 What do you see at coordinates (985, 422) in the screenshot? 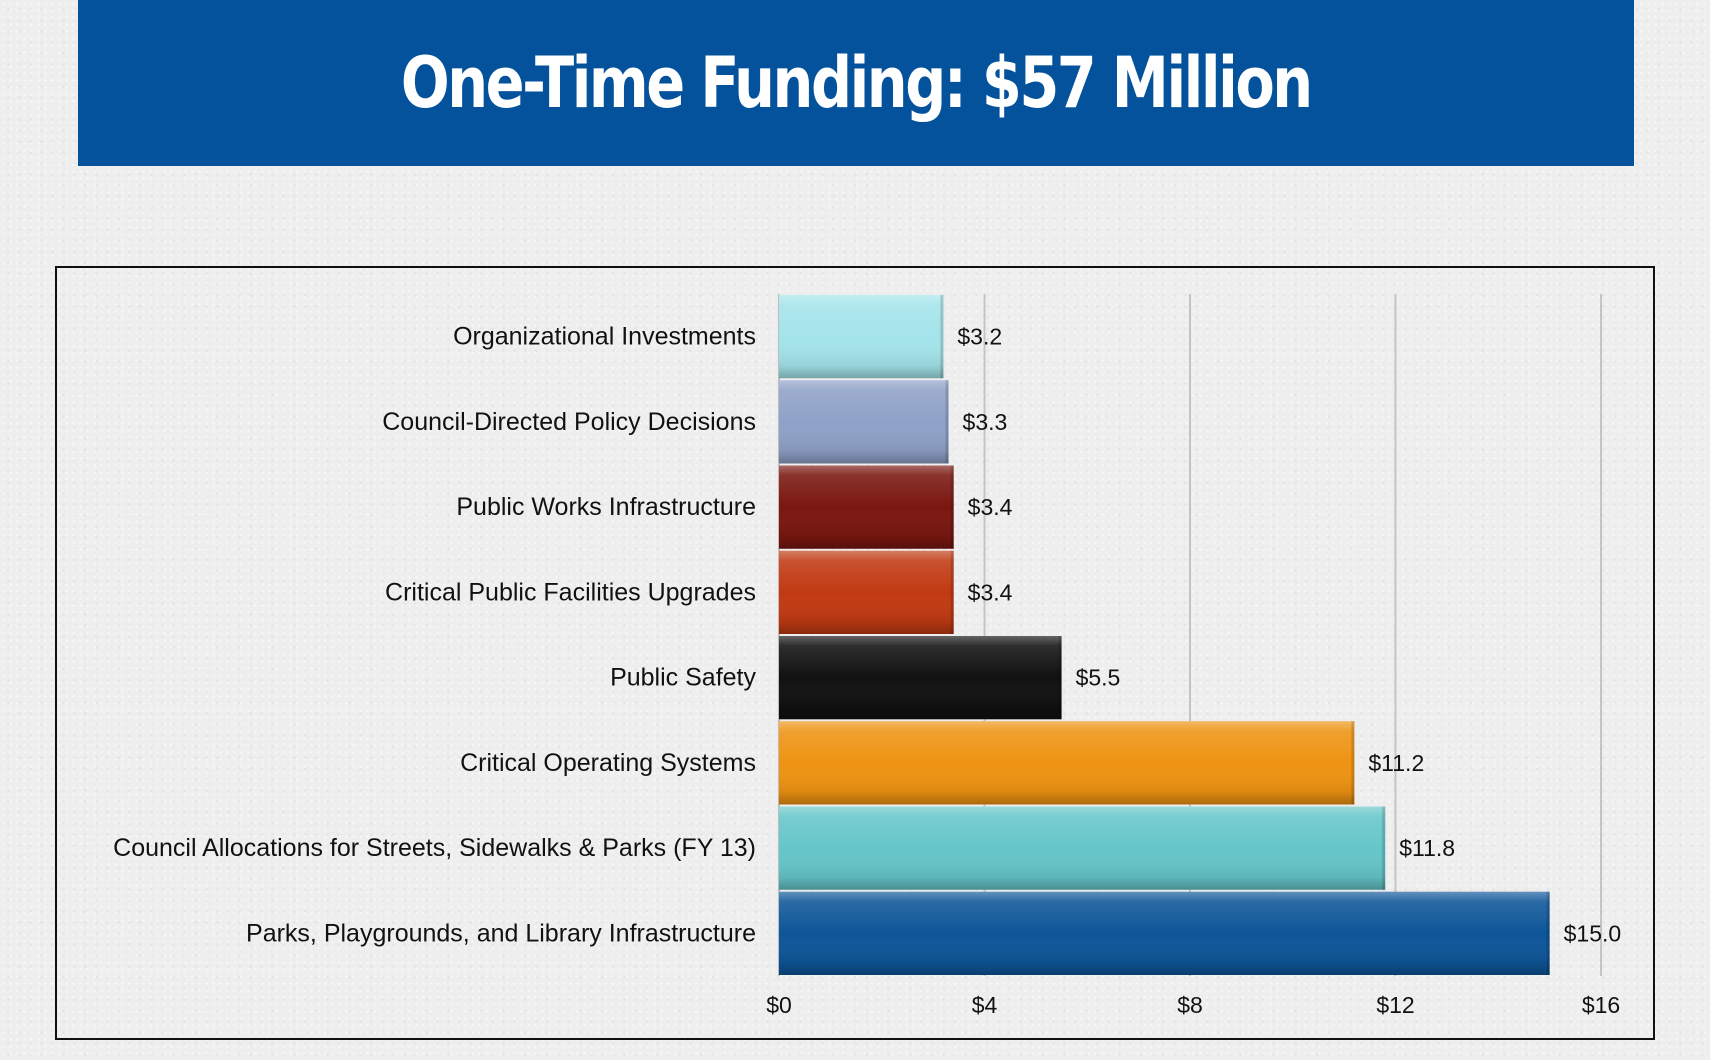
I see `value-label: $3.3` at bounding box center [985, 422].